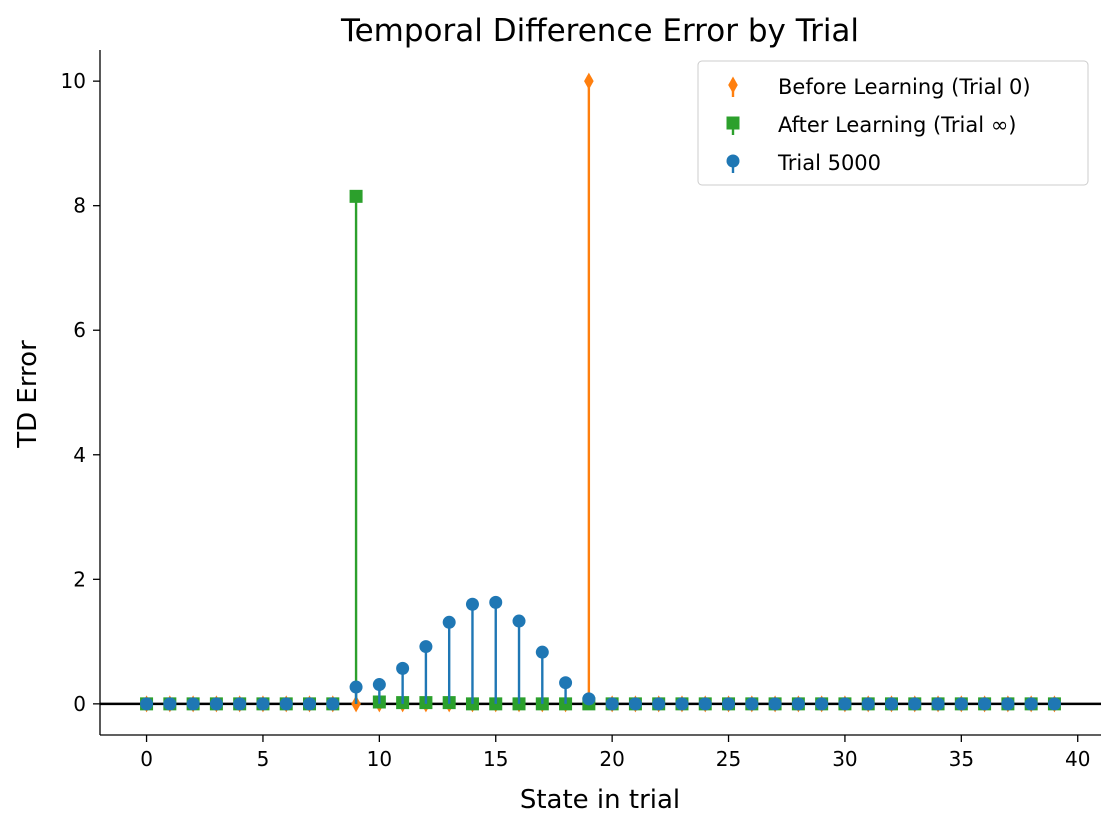 Image resolution: width=1116 pixels, height=827 pixels. I want to click on legend-label: Before Learning (Trial 0), so click(904, 87).